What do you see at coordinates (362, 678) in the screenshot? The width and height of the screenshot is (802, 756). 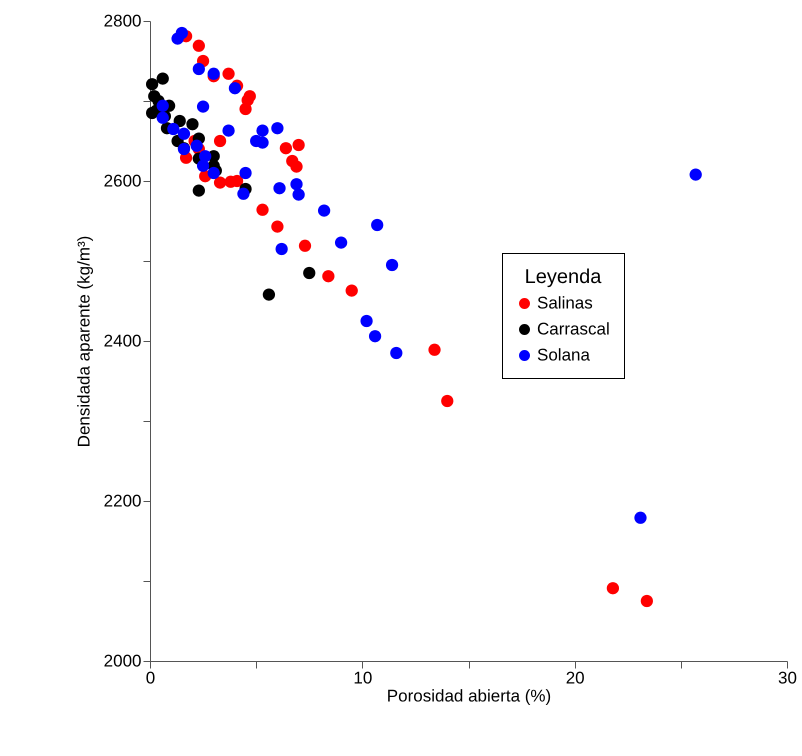 I see `x-tick-label: 10` at bounding box center [362, 678].